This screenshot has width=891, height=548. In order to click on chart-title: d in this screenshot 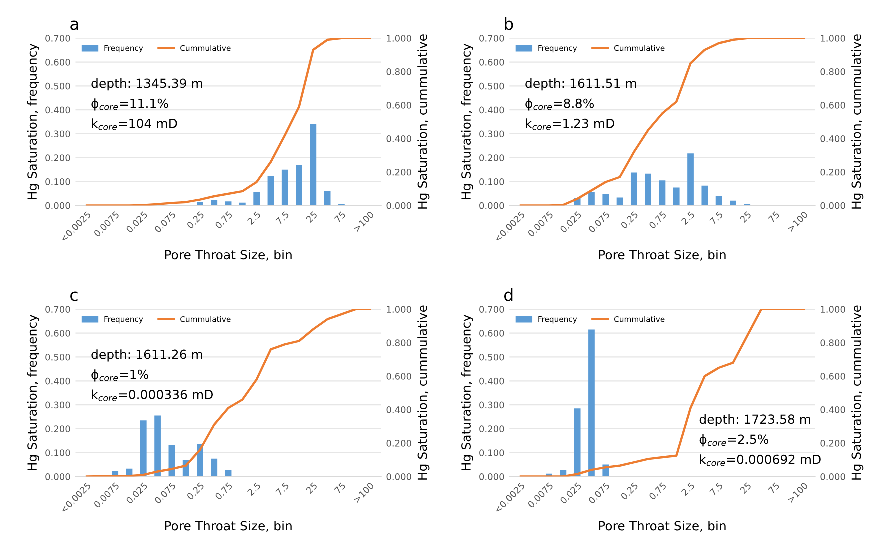, I will do `click(508, 295)`.